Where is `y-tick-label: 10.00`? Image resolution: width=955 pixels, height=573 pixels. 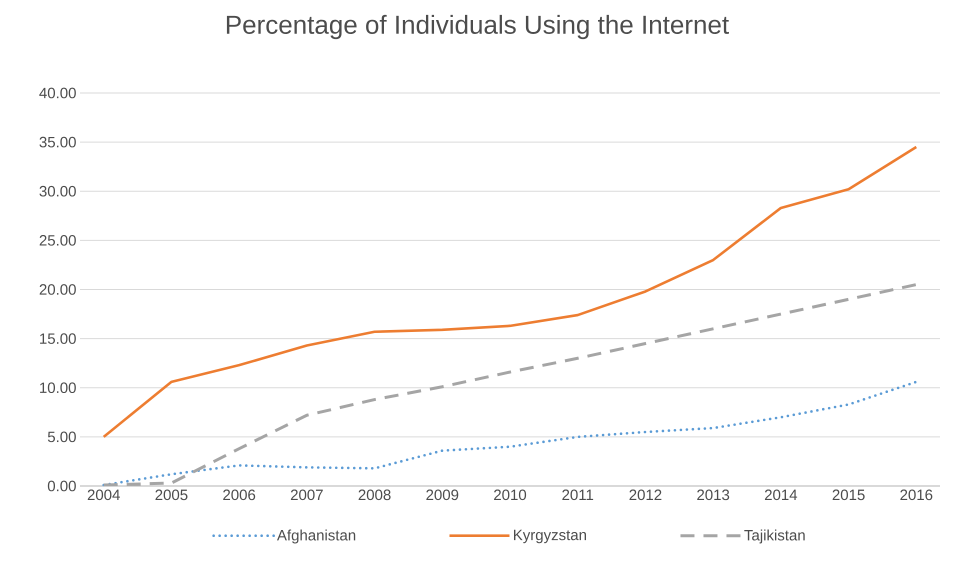
y-tick-label: 10.00 is located at coordinates (58, 388).